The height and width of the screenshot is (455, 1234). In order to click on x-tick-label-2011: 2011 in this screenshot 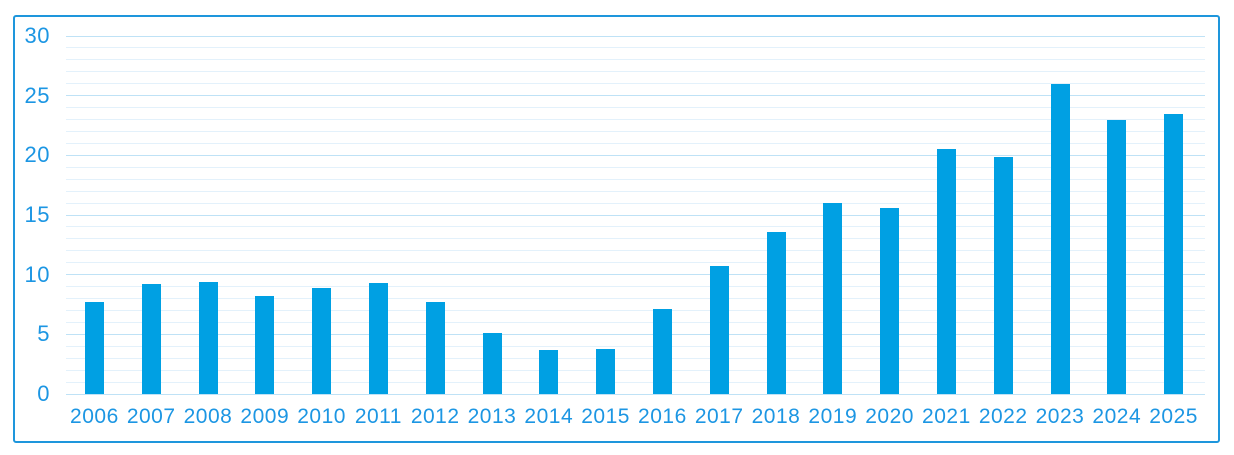, I will do `click(378, 416)`.